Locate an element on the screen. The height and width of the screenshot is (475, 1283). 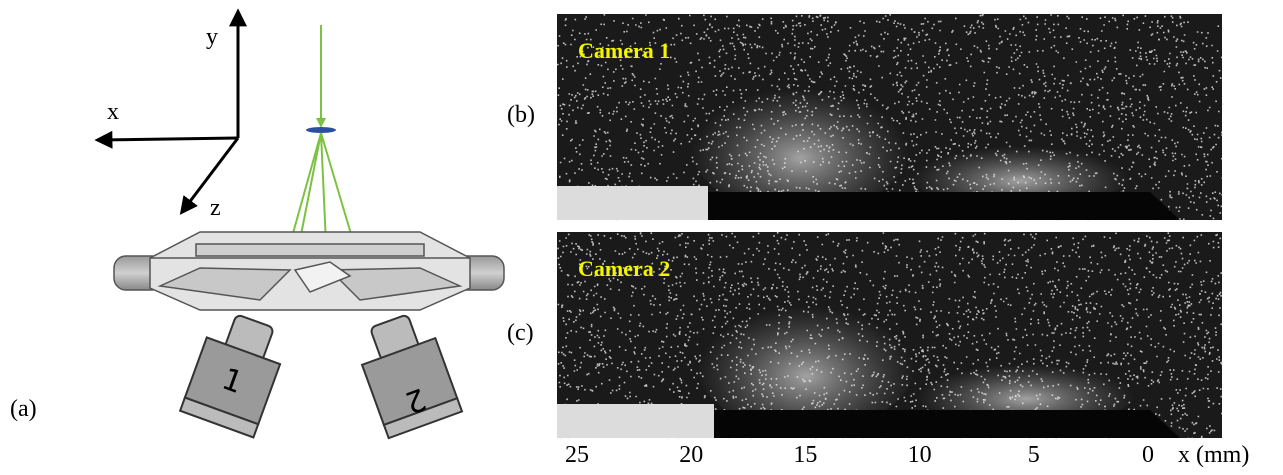
panel-label: (c) is located at coordinates (520, 333).